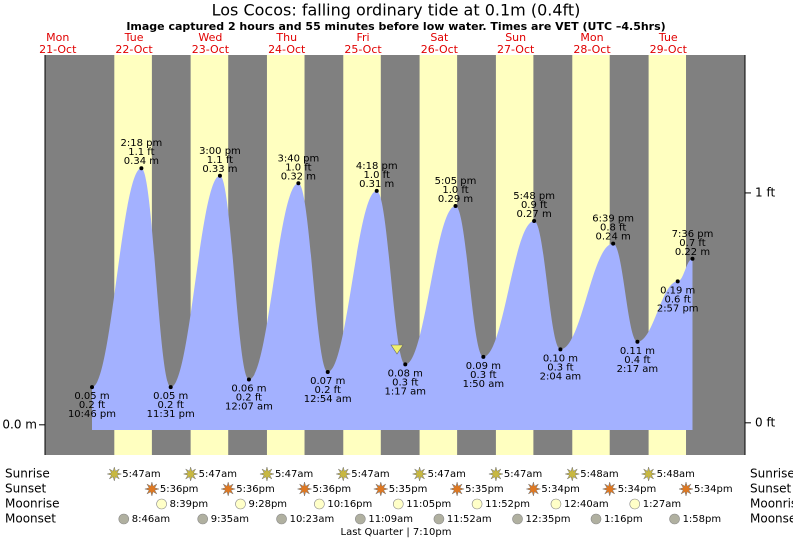 The image size is (793, 538). Describe the element at coordinates (249, 407) in the screenshot. I see `tide-label: 12:07 am` at that location.